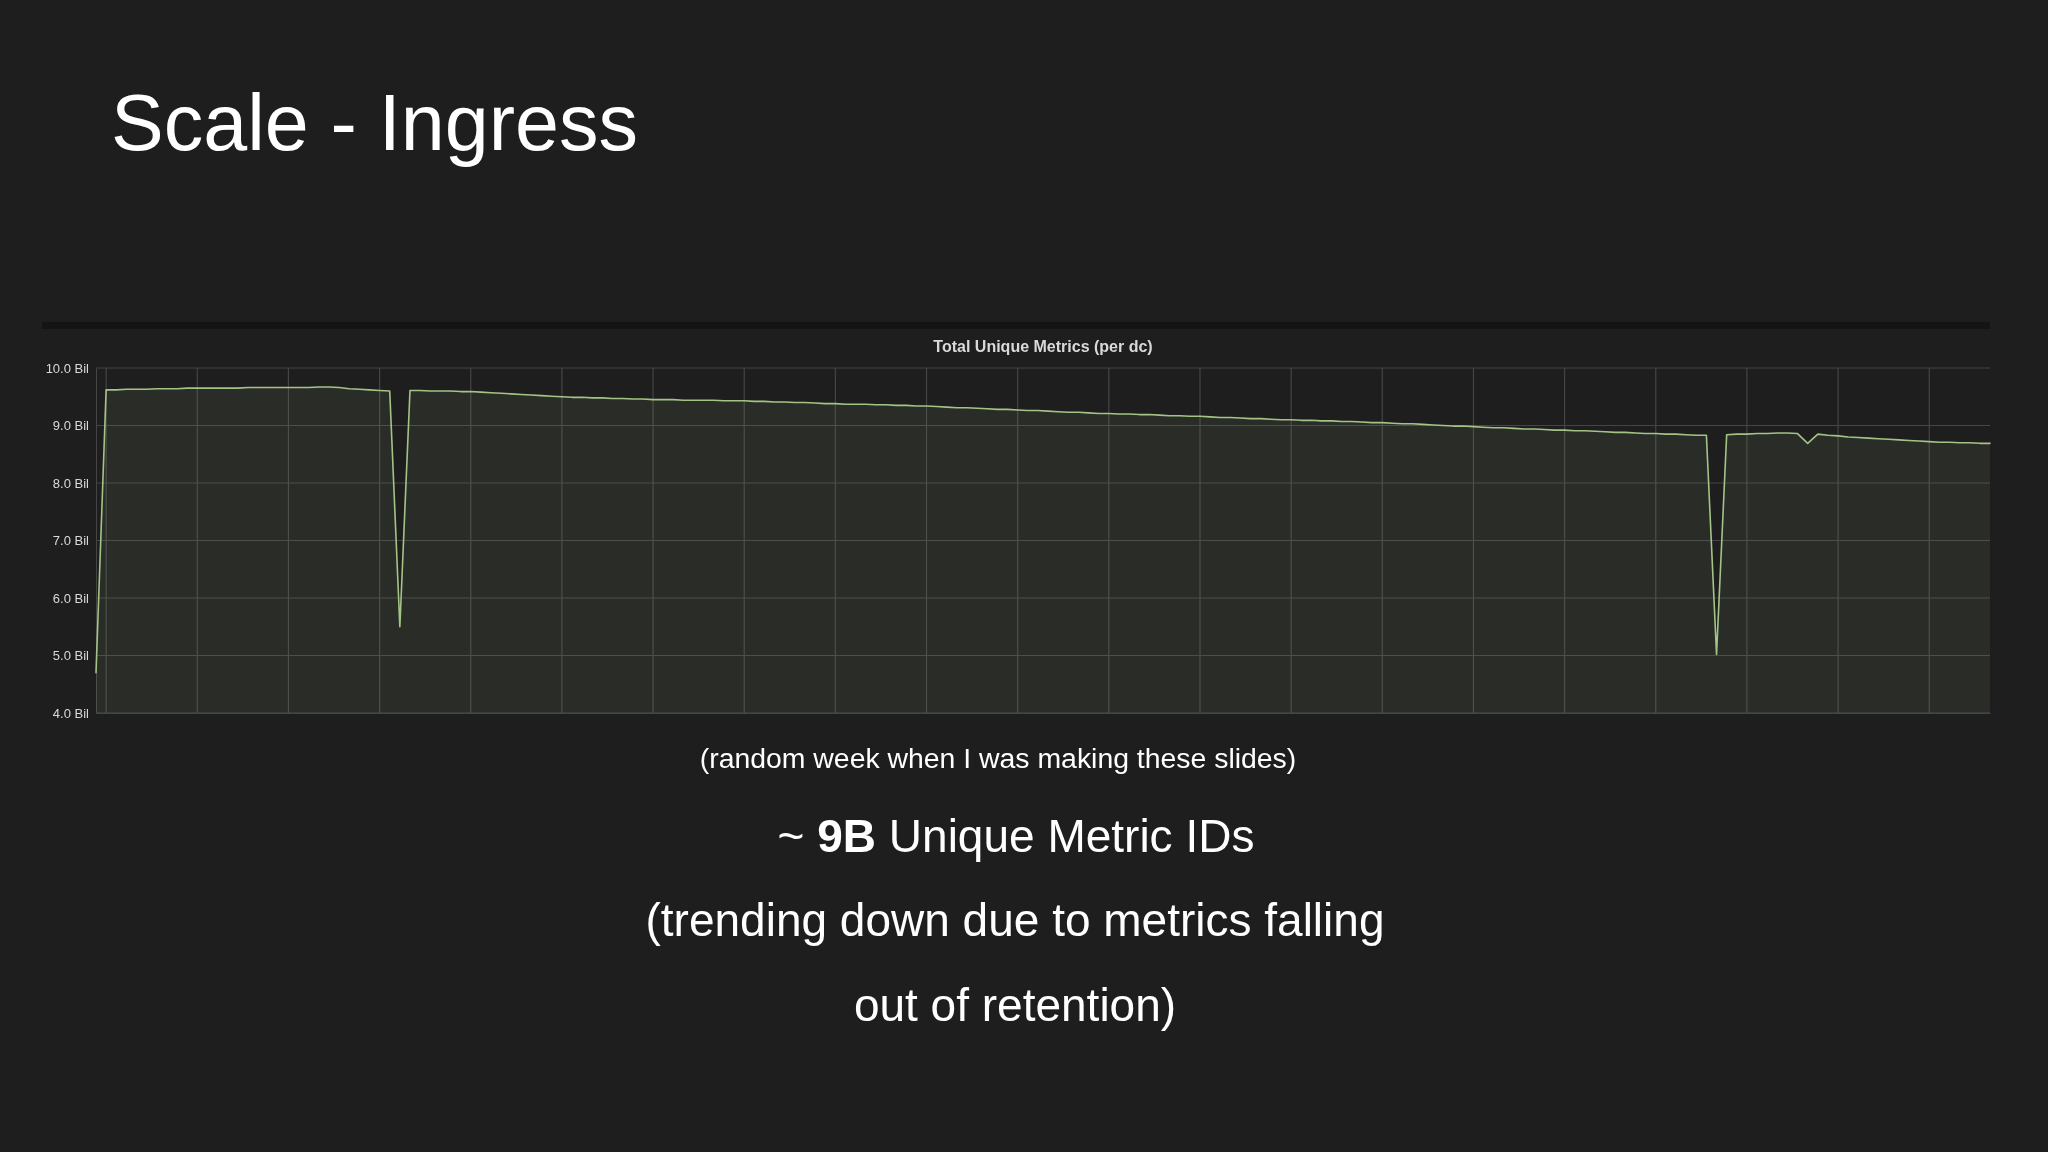 Image resolution: width=2048 pixels, height=1152 pixels. Describe the element at coordinates (374, 122) in the screenshot. I see `chart-title: Scale - Ingress` at that location.